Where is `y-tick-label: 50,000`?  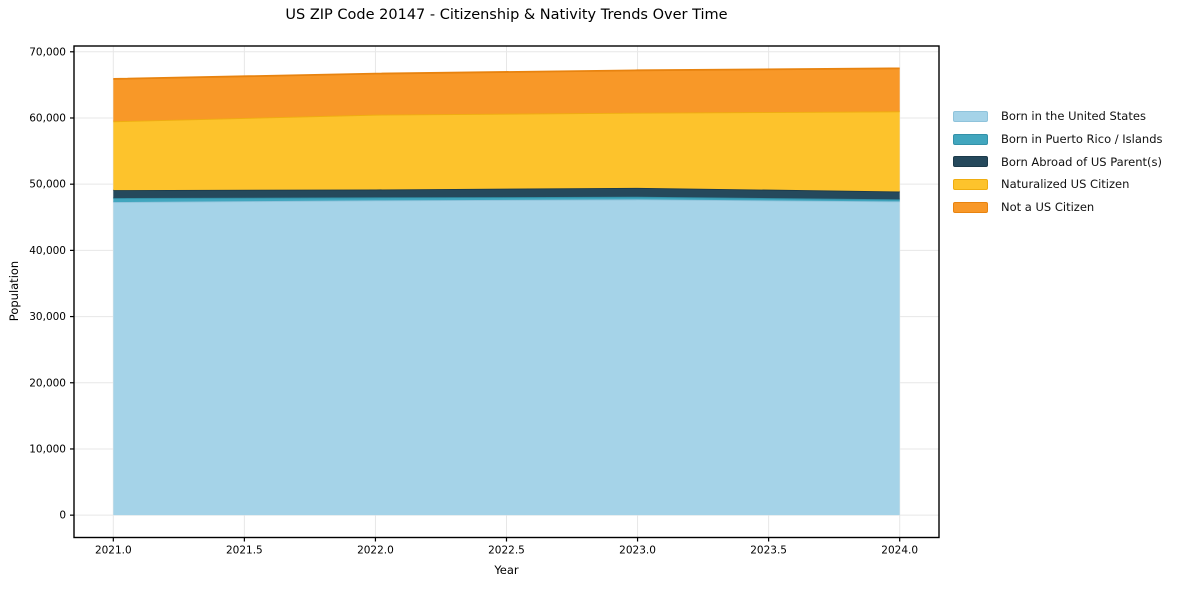
y-tick-label: 50,000 is located at coordinates (47, 185).